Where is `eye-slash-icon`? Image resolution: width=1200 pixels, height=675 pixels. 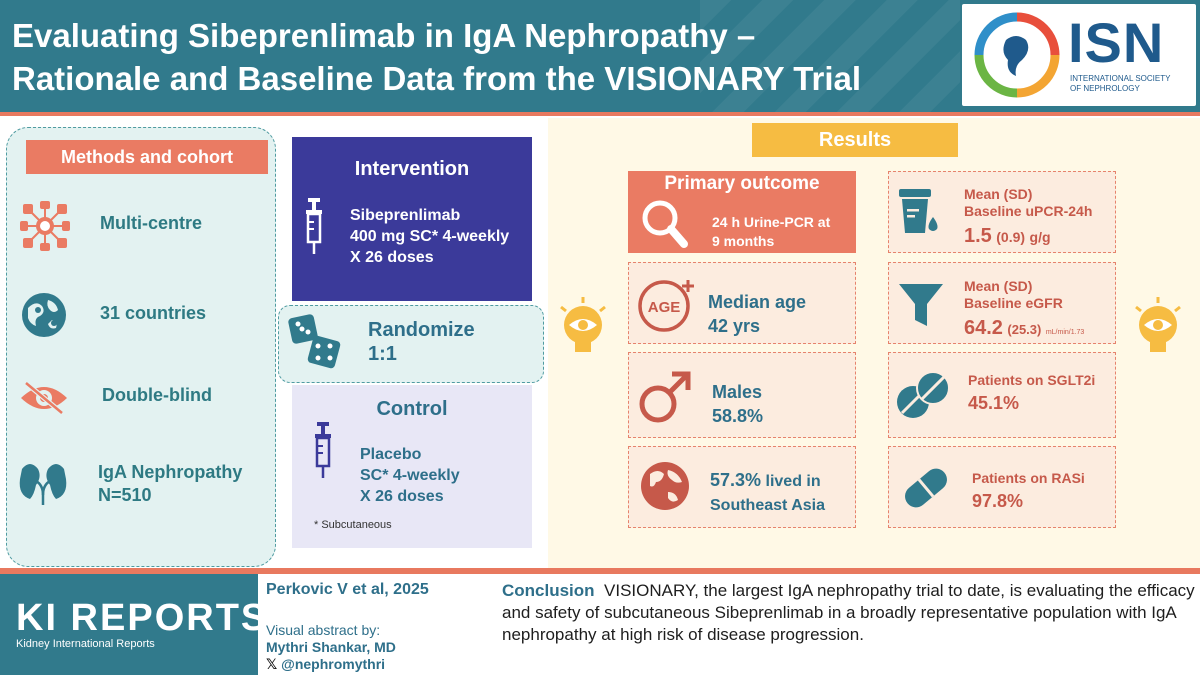 eye-slash-icon is located at coordinates (44, 398).